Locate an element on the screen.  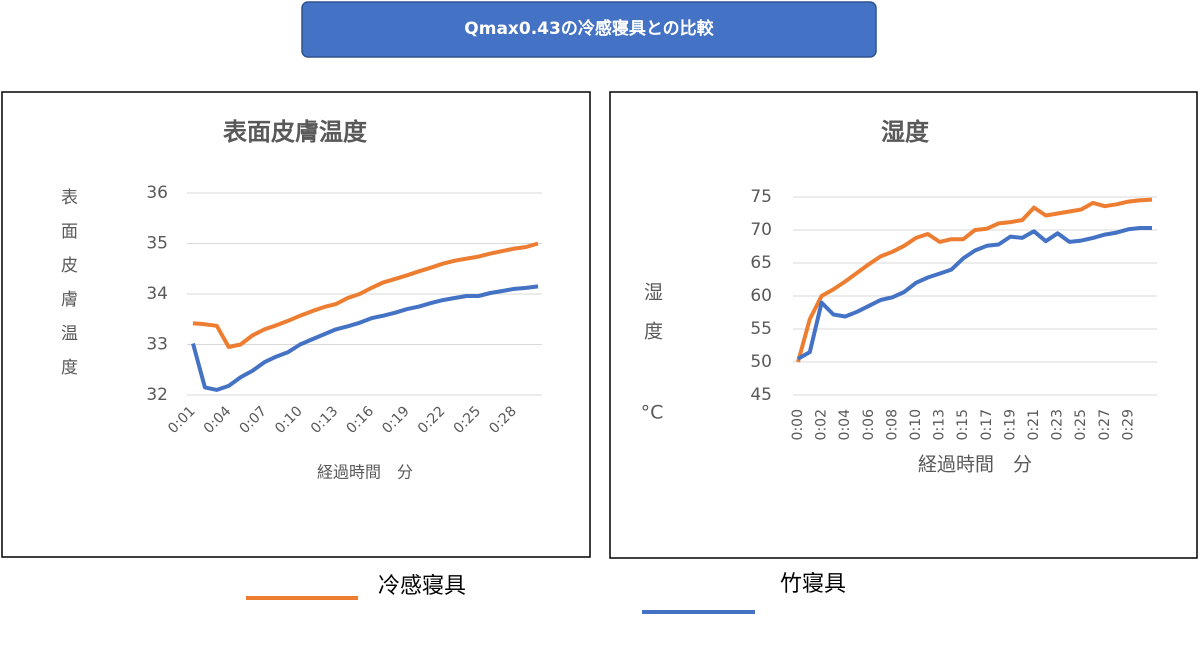
x-tick-label: 0:06 is located at coordinates (869, 425).